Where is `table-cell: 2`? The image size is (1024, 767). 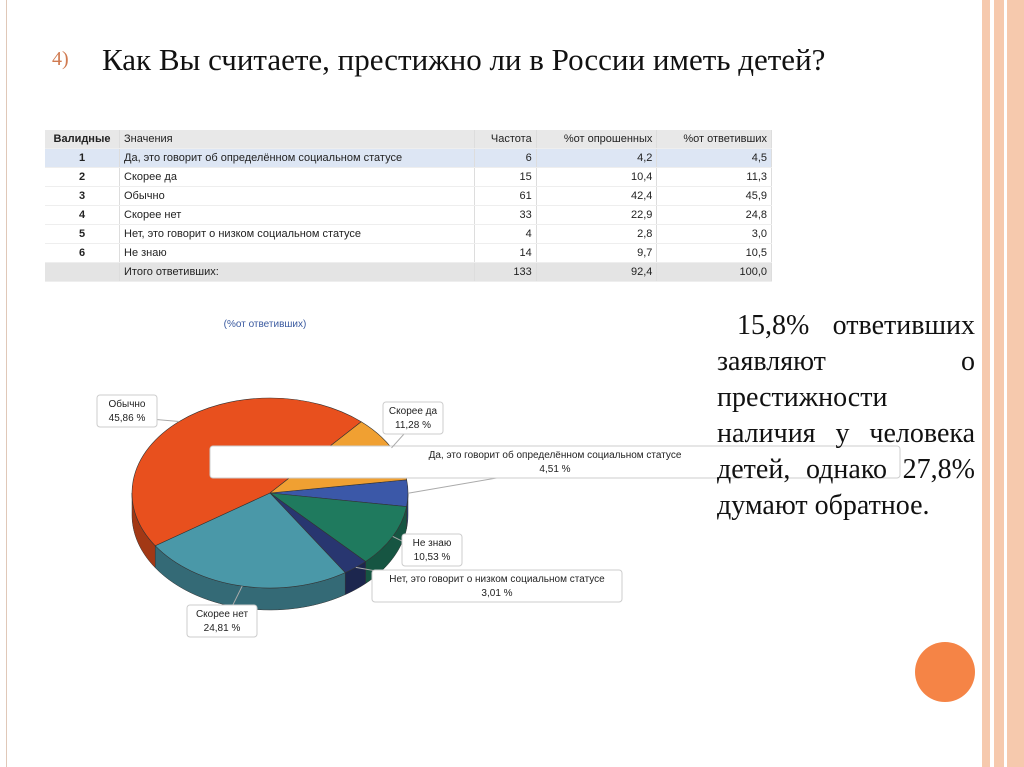 table-cell: 2 is located at coordinates (82, 177).